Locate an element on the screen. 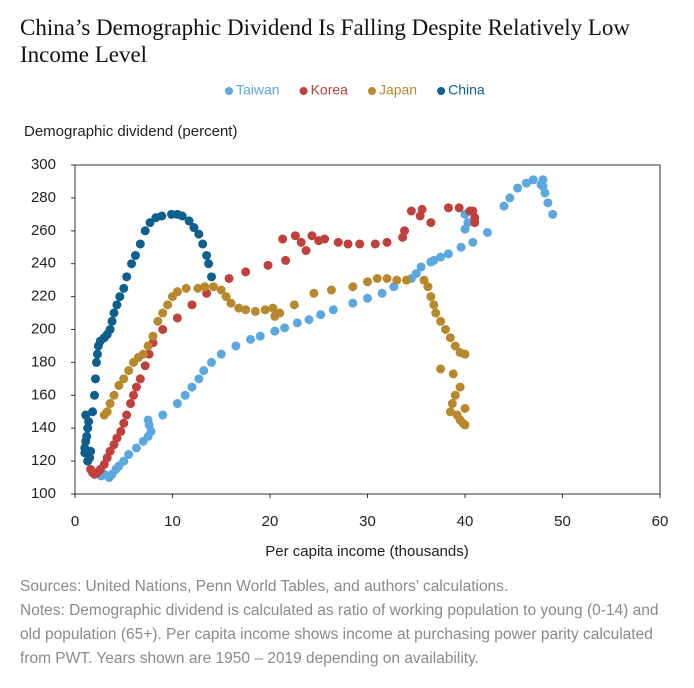 This screenshot has width=694, height=688. legend-marker is located at coordinates (441, 91).